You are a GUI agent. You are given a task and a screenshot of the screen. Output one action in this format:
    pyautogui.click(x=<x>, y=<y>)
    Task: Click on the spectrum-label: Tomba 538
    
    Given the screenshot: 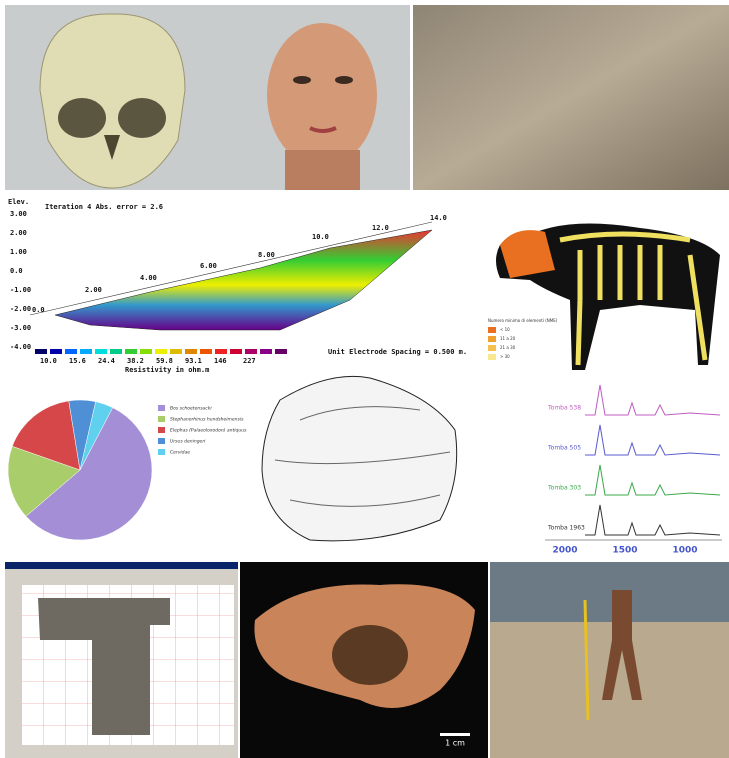 What is the action you would take?
    pyautogui.click(x=564, y=408)
    